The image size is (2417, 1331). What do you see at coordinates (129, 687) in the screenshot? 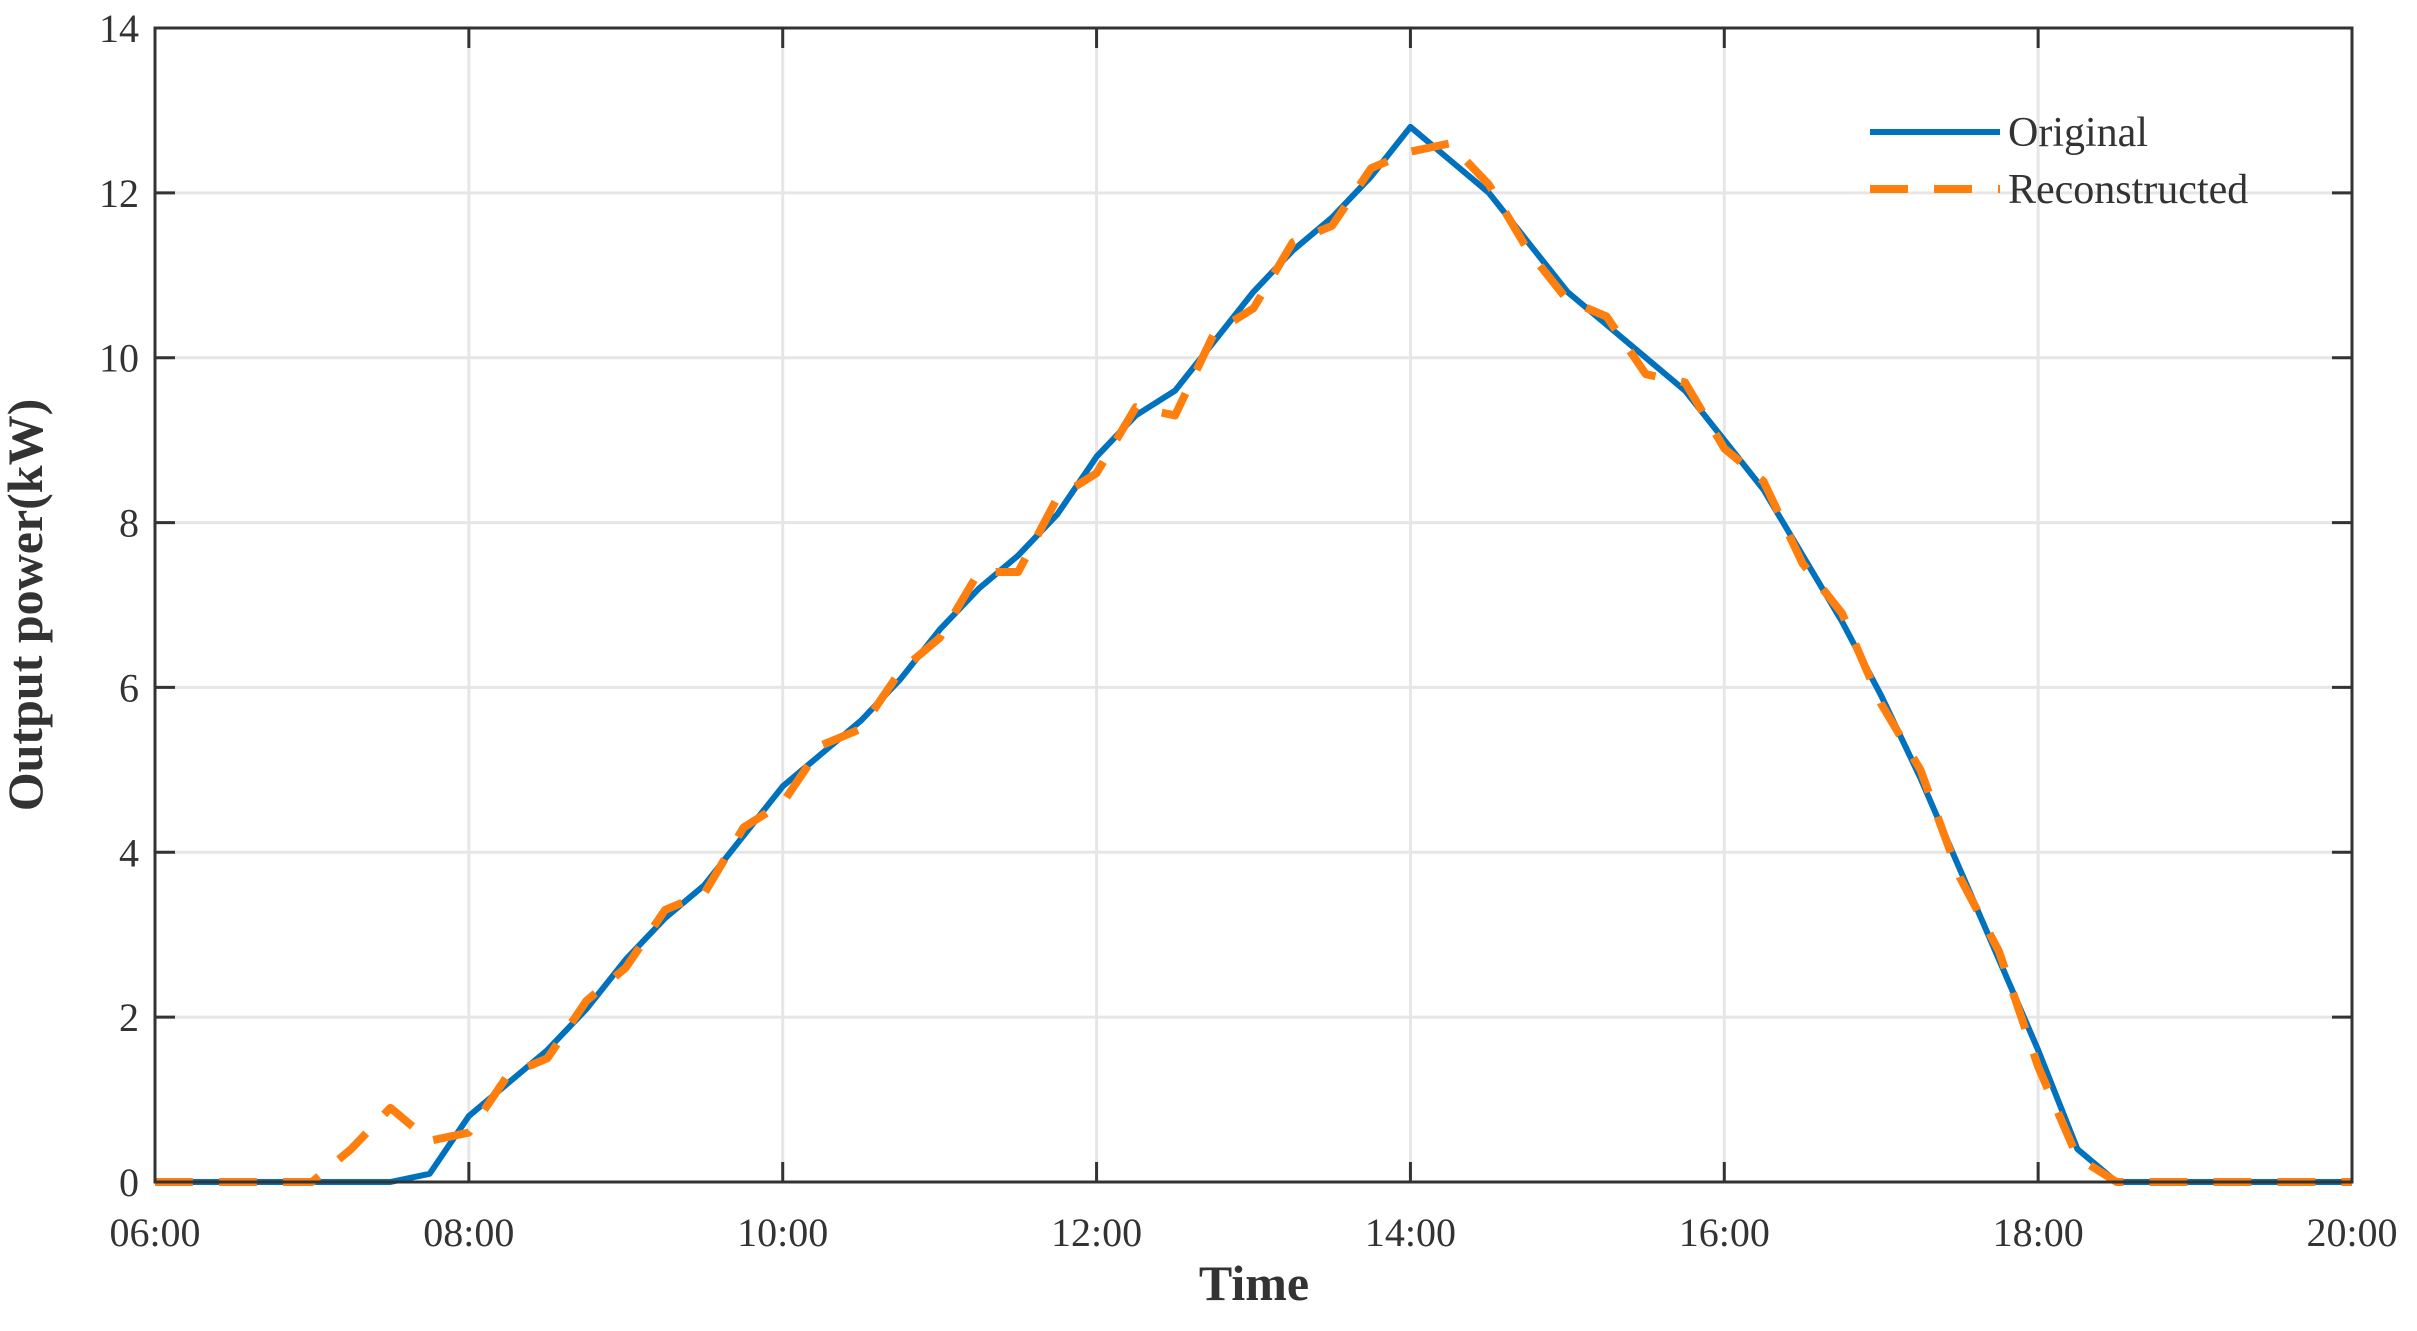
I see `y-tick-label: 6` at bounding box center [129, 687].